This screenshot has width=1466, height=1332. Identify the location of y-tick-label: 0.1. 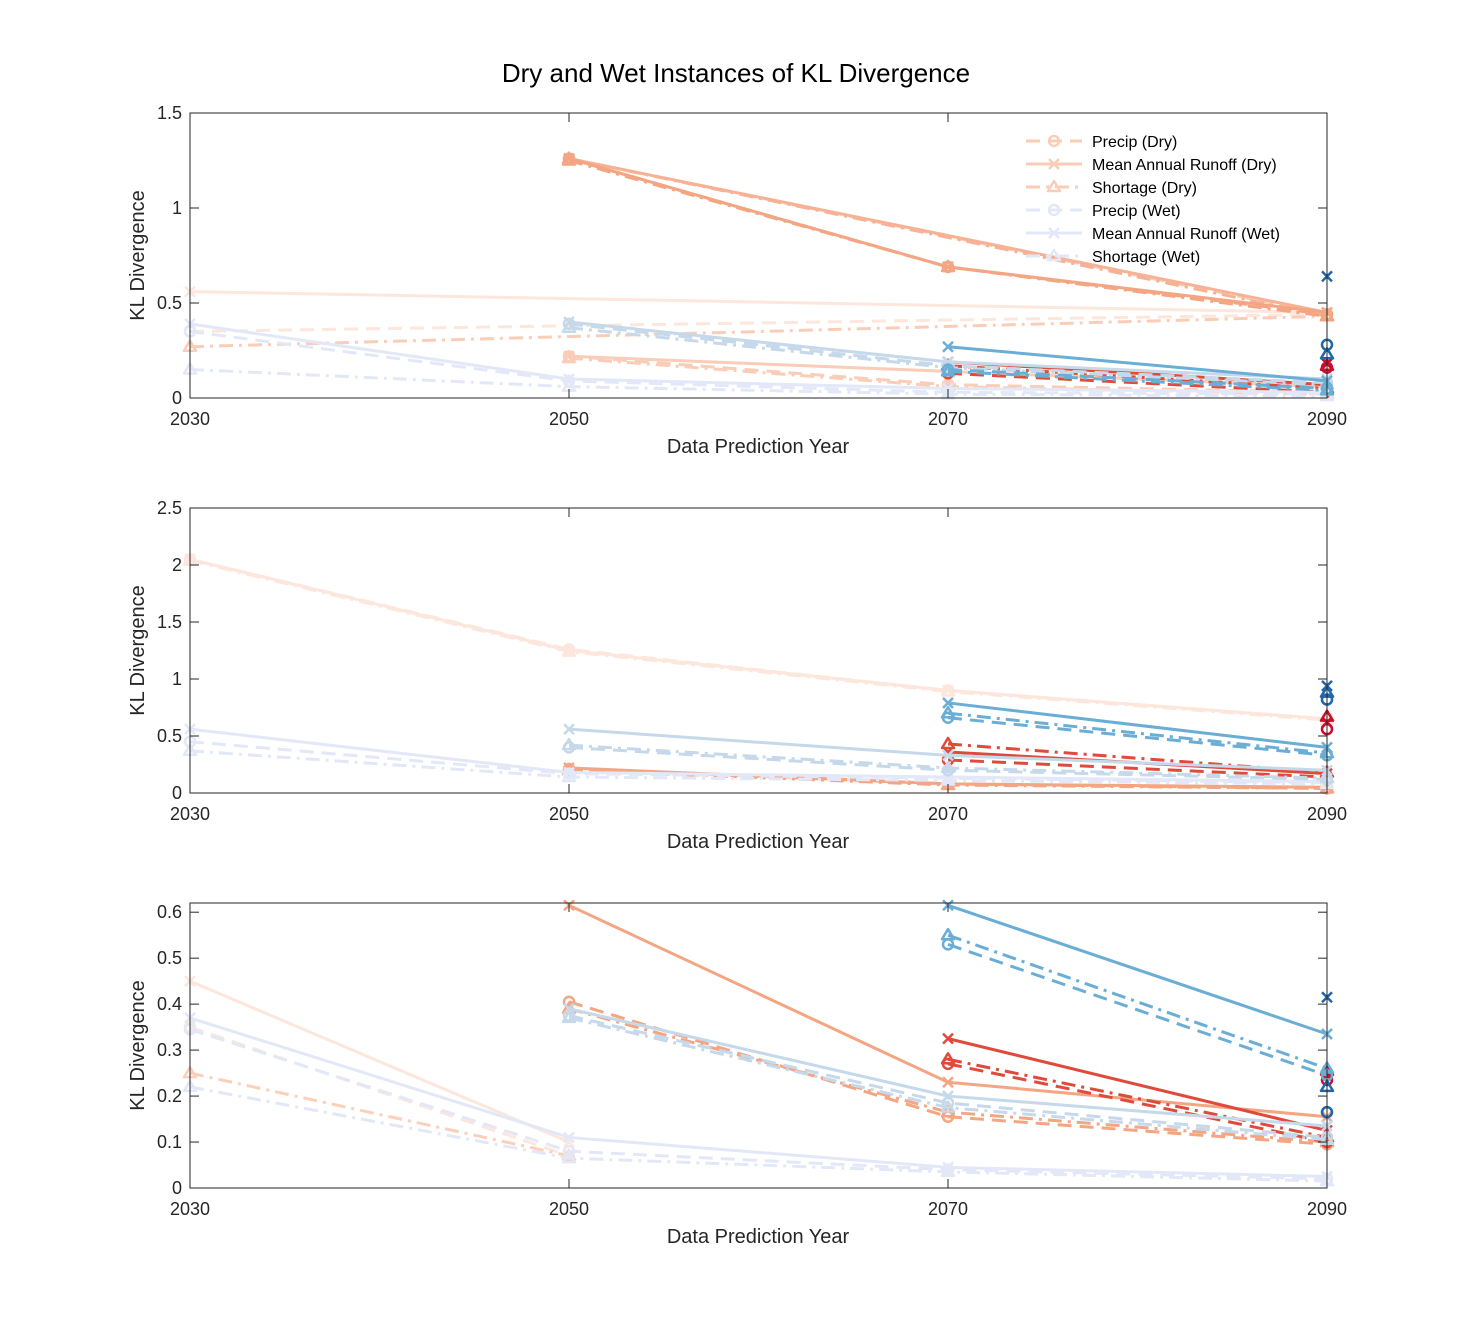
(169, 1142).